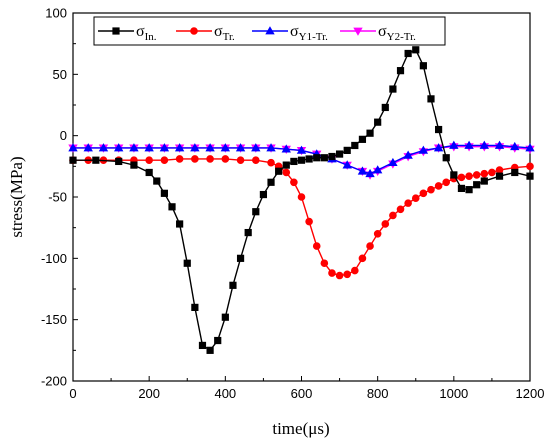 The height and width of the screenshot is (443, 550). I want to click on y-axis-label: stress(MPa), so click(16, 196).